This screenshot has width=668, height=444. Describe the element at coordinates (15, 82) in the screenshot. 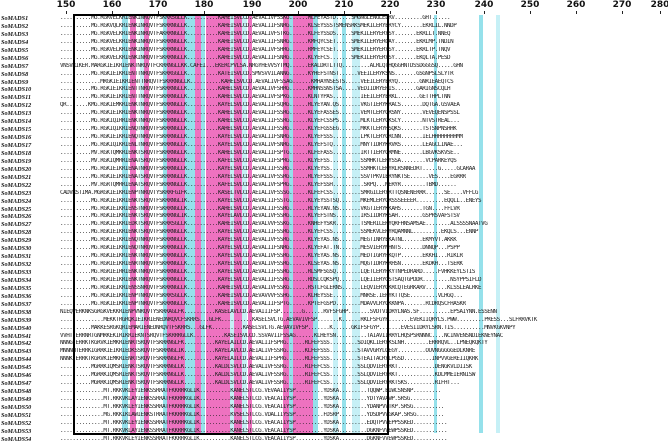

I see `sequence-name: SoMADS9` at that location.